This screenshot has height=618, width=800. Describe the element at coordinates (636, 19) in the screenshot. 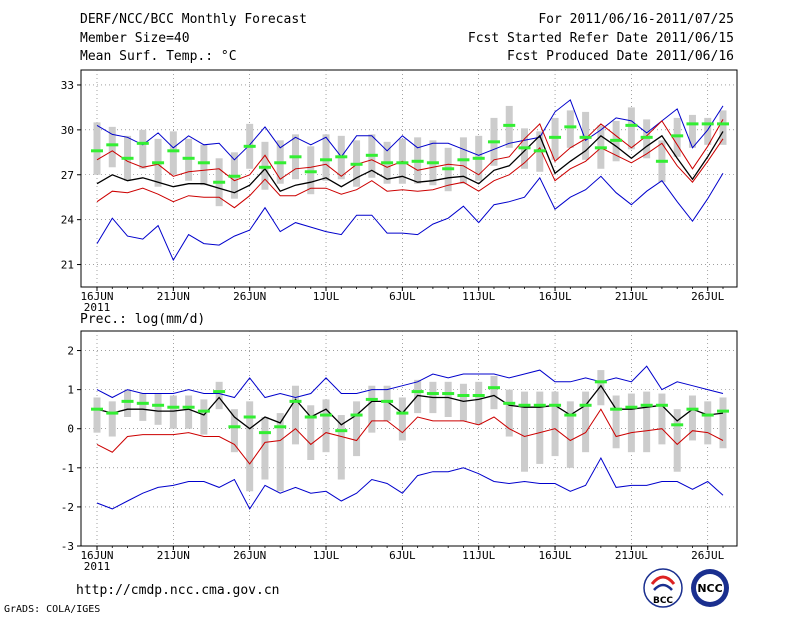

I see `forecast-period: For 2011/06/16-2011/07/25` at that location.